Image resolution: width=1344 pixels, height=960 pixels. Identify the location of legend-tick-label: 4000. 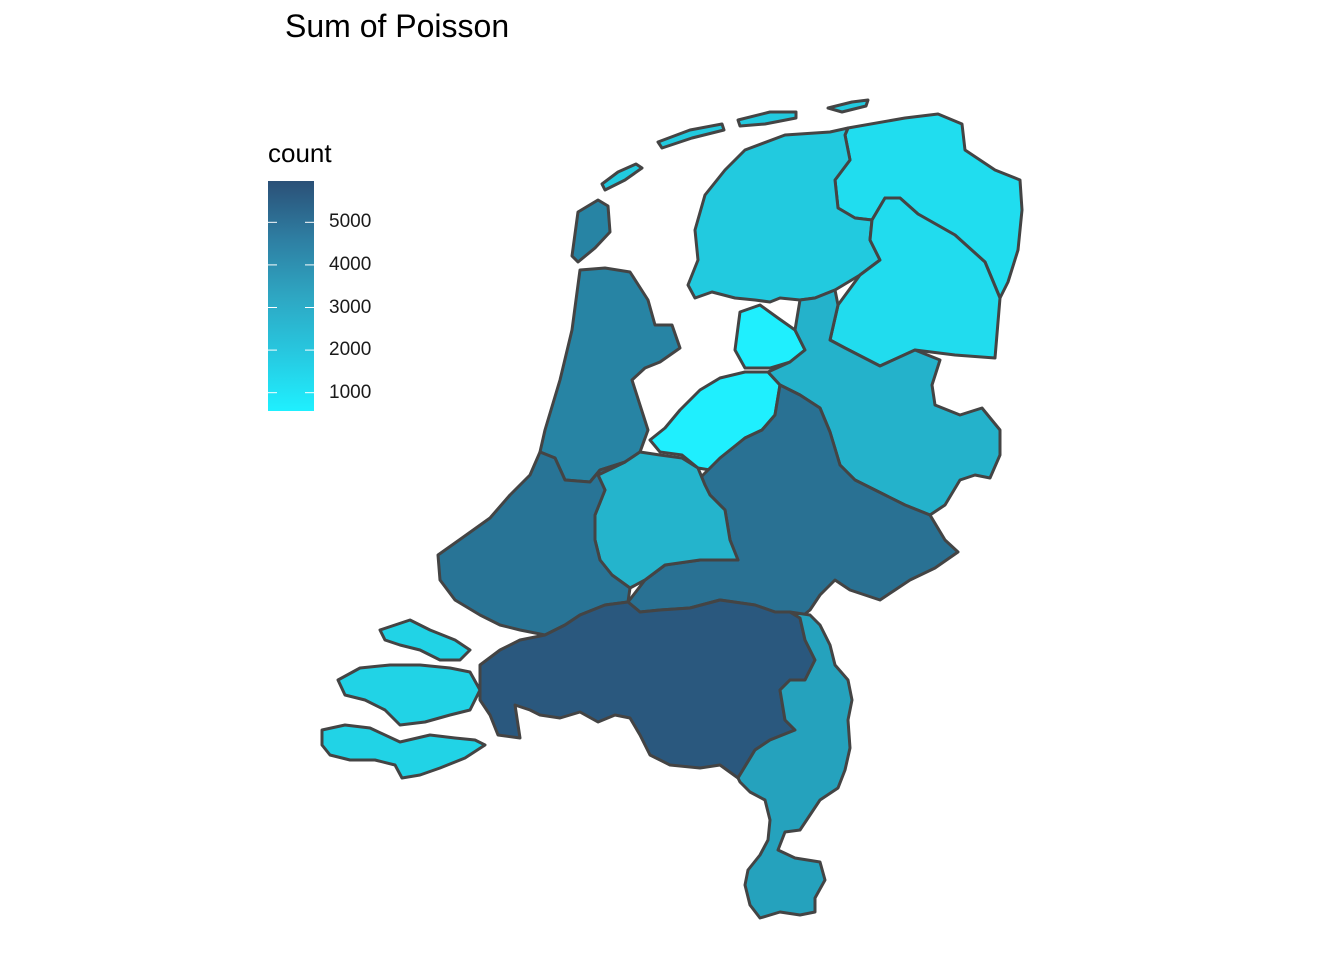
(350, 264).